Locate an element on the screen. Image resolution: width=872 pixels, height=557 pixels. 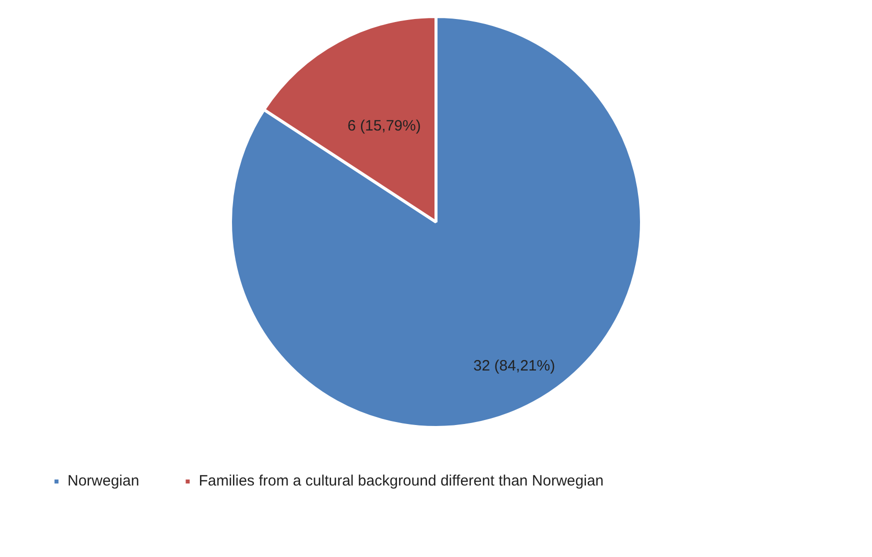
data-label: 32 (84,21%) is located at coordinates (514, 366).